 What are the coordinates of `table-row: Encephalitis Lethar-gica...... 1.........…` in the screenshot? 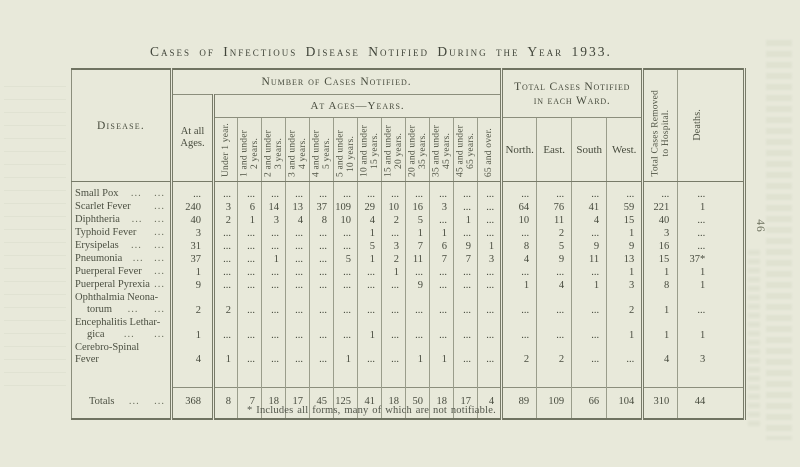 It's located at (408, 329).